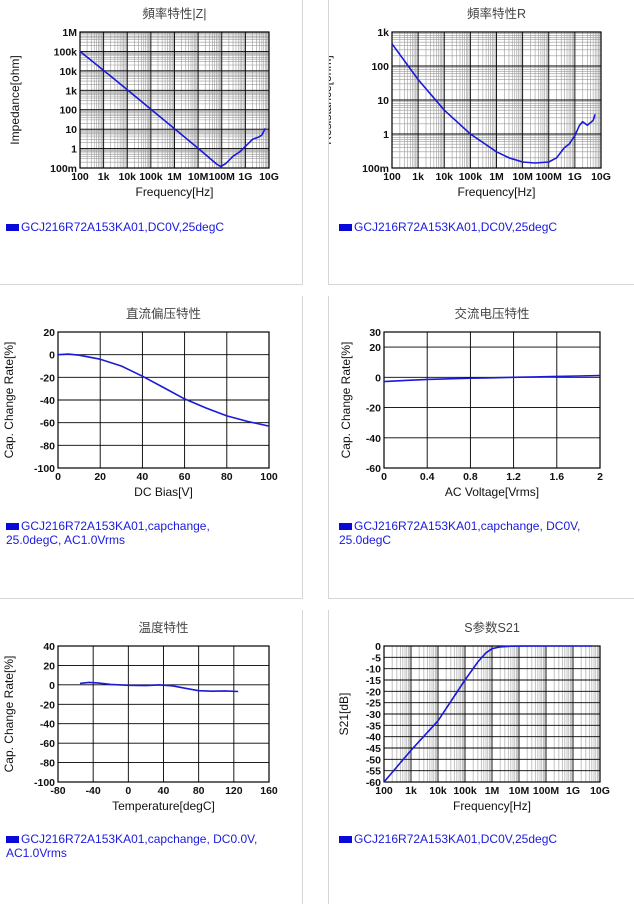 The width and height of the screenshot is (634, 904). What do you see at coordinates (373, 704) in the screenshot?
I see `y-tick-label: -25` at bounding box center [373, 704].